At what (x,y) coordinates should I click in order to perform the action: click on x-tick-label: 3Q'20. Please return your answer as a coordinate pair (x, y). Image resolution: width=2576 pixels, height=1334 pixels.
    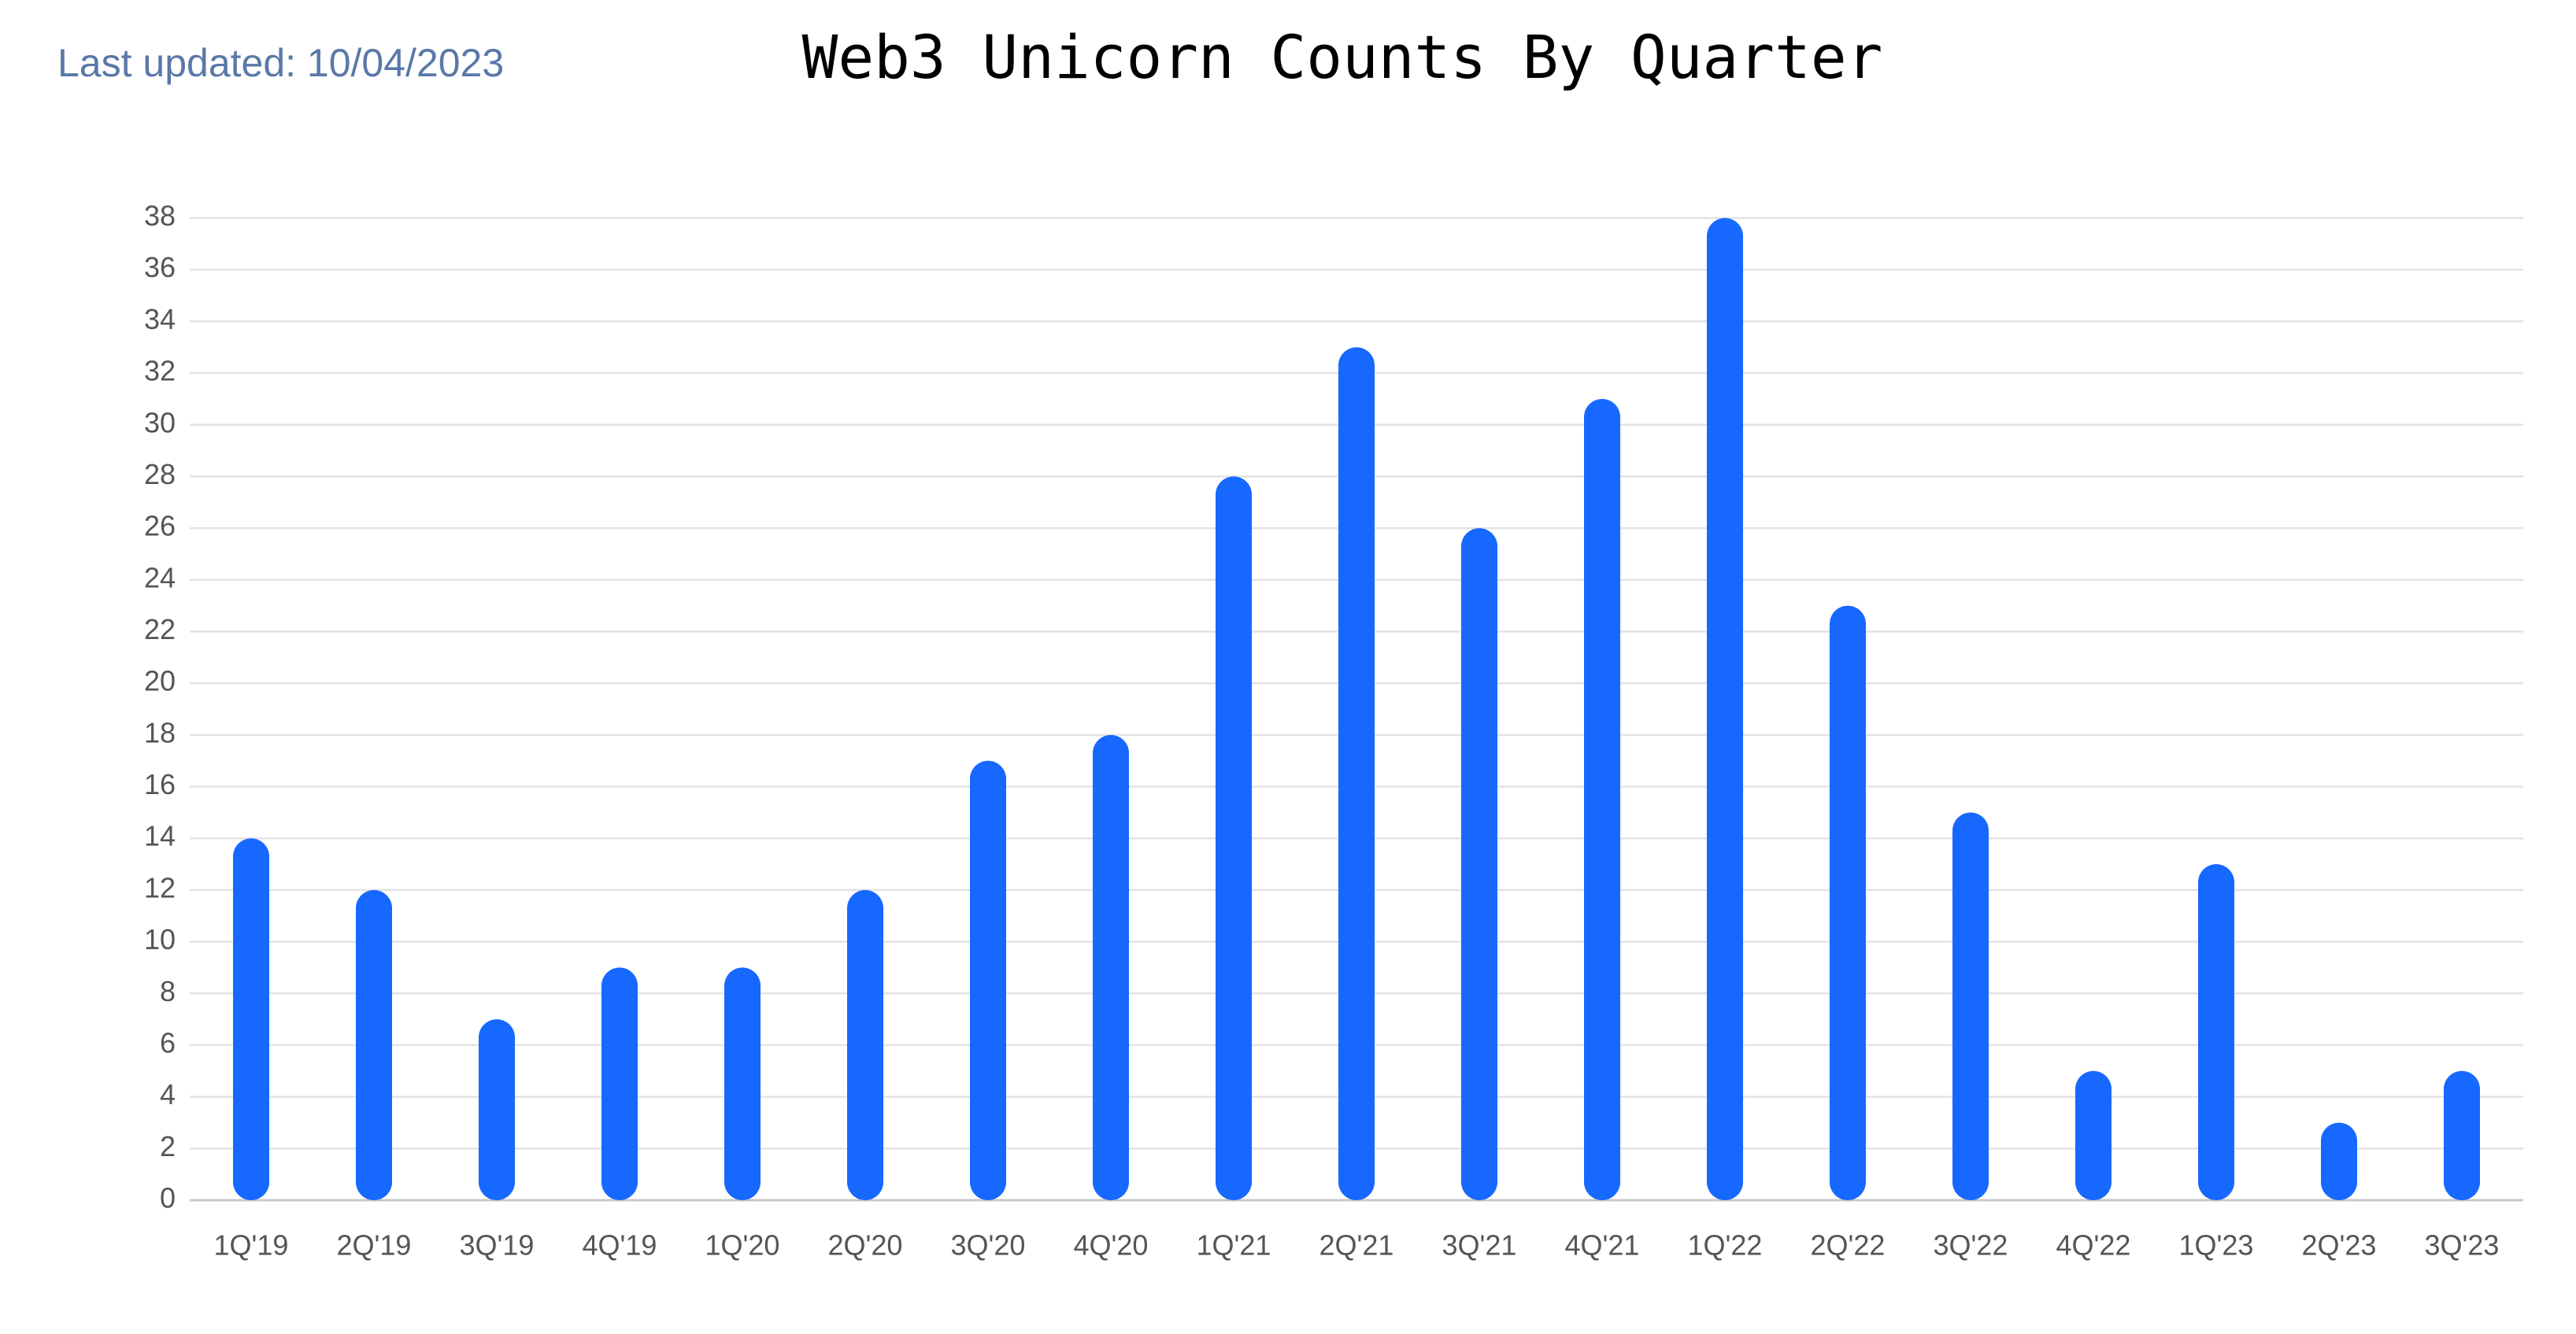
    Looking at the image, I should click on (988, 1246).